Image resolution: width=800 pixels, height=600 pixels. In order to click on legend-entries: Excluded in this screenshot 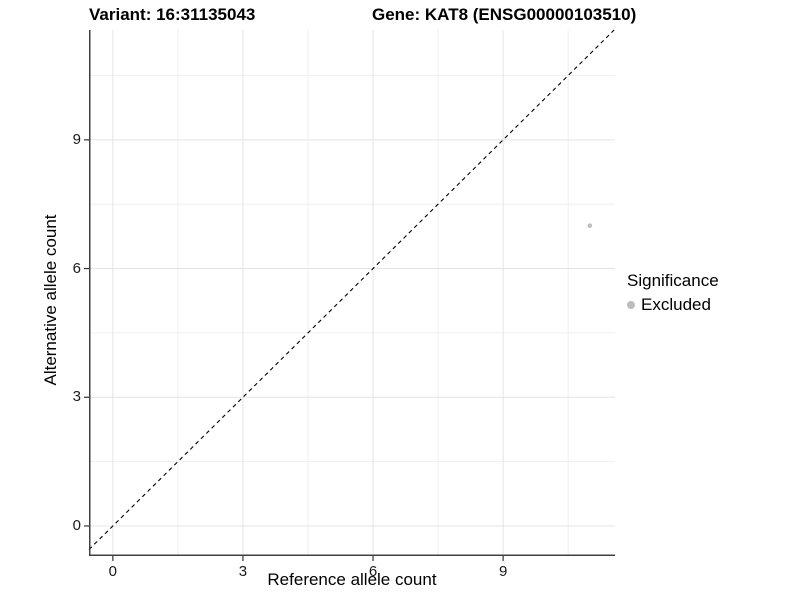, I will do `click(673, 305)`.